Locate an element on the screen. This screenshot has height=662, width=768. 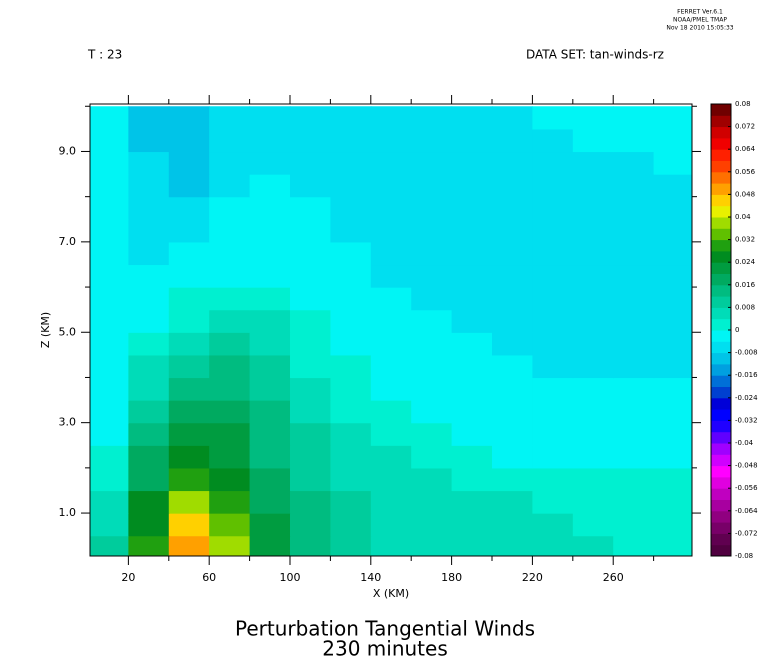
colorbar-tick-label: 0.048 is located at coordinates (745, 194).